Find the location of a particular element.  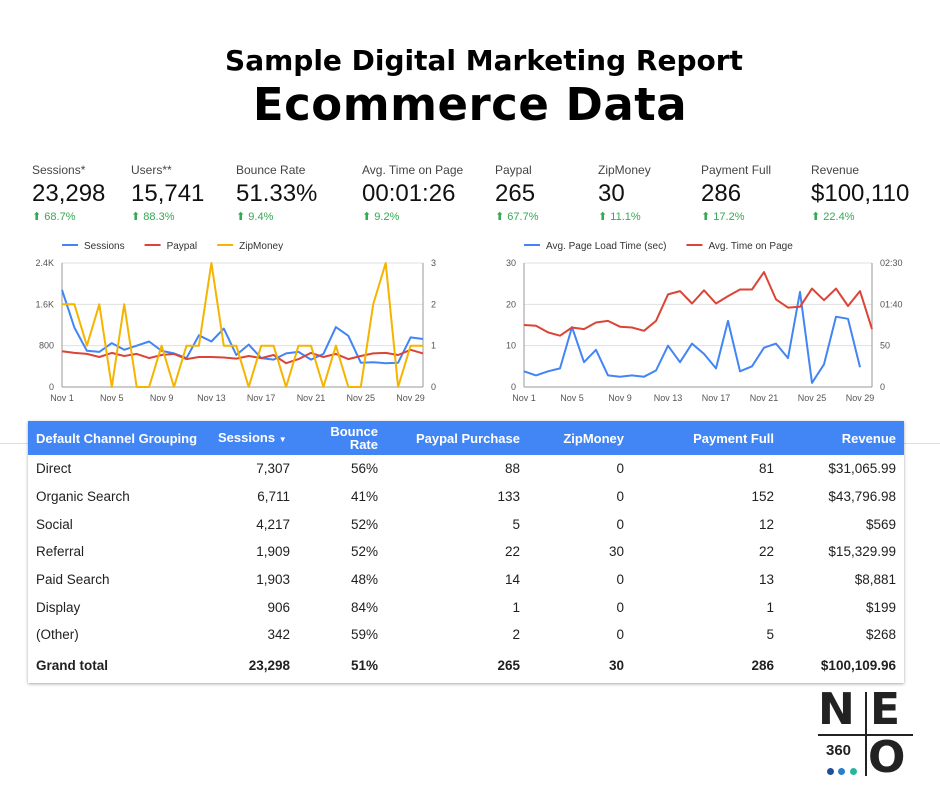

kpi-change: ⬆ 67.7% is located at coordinates (517, 217).